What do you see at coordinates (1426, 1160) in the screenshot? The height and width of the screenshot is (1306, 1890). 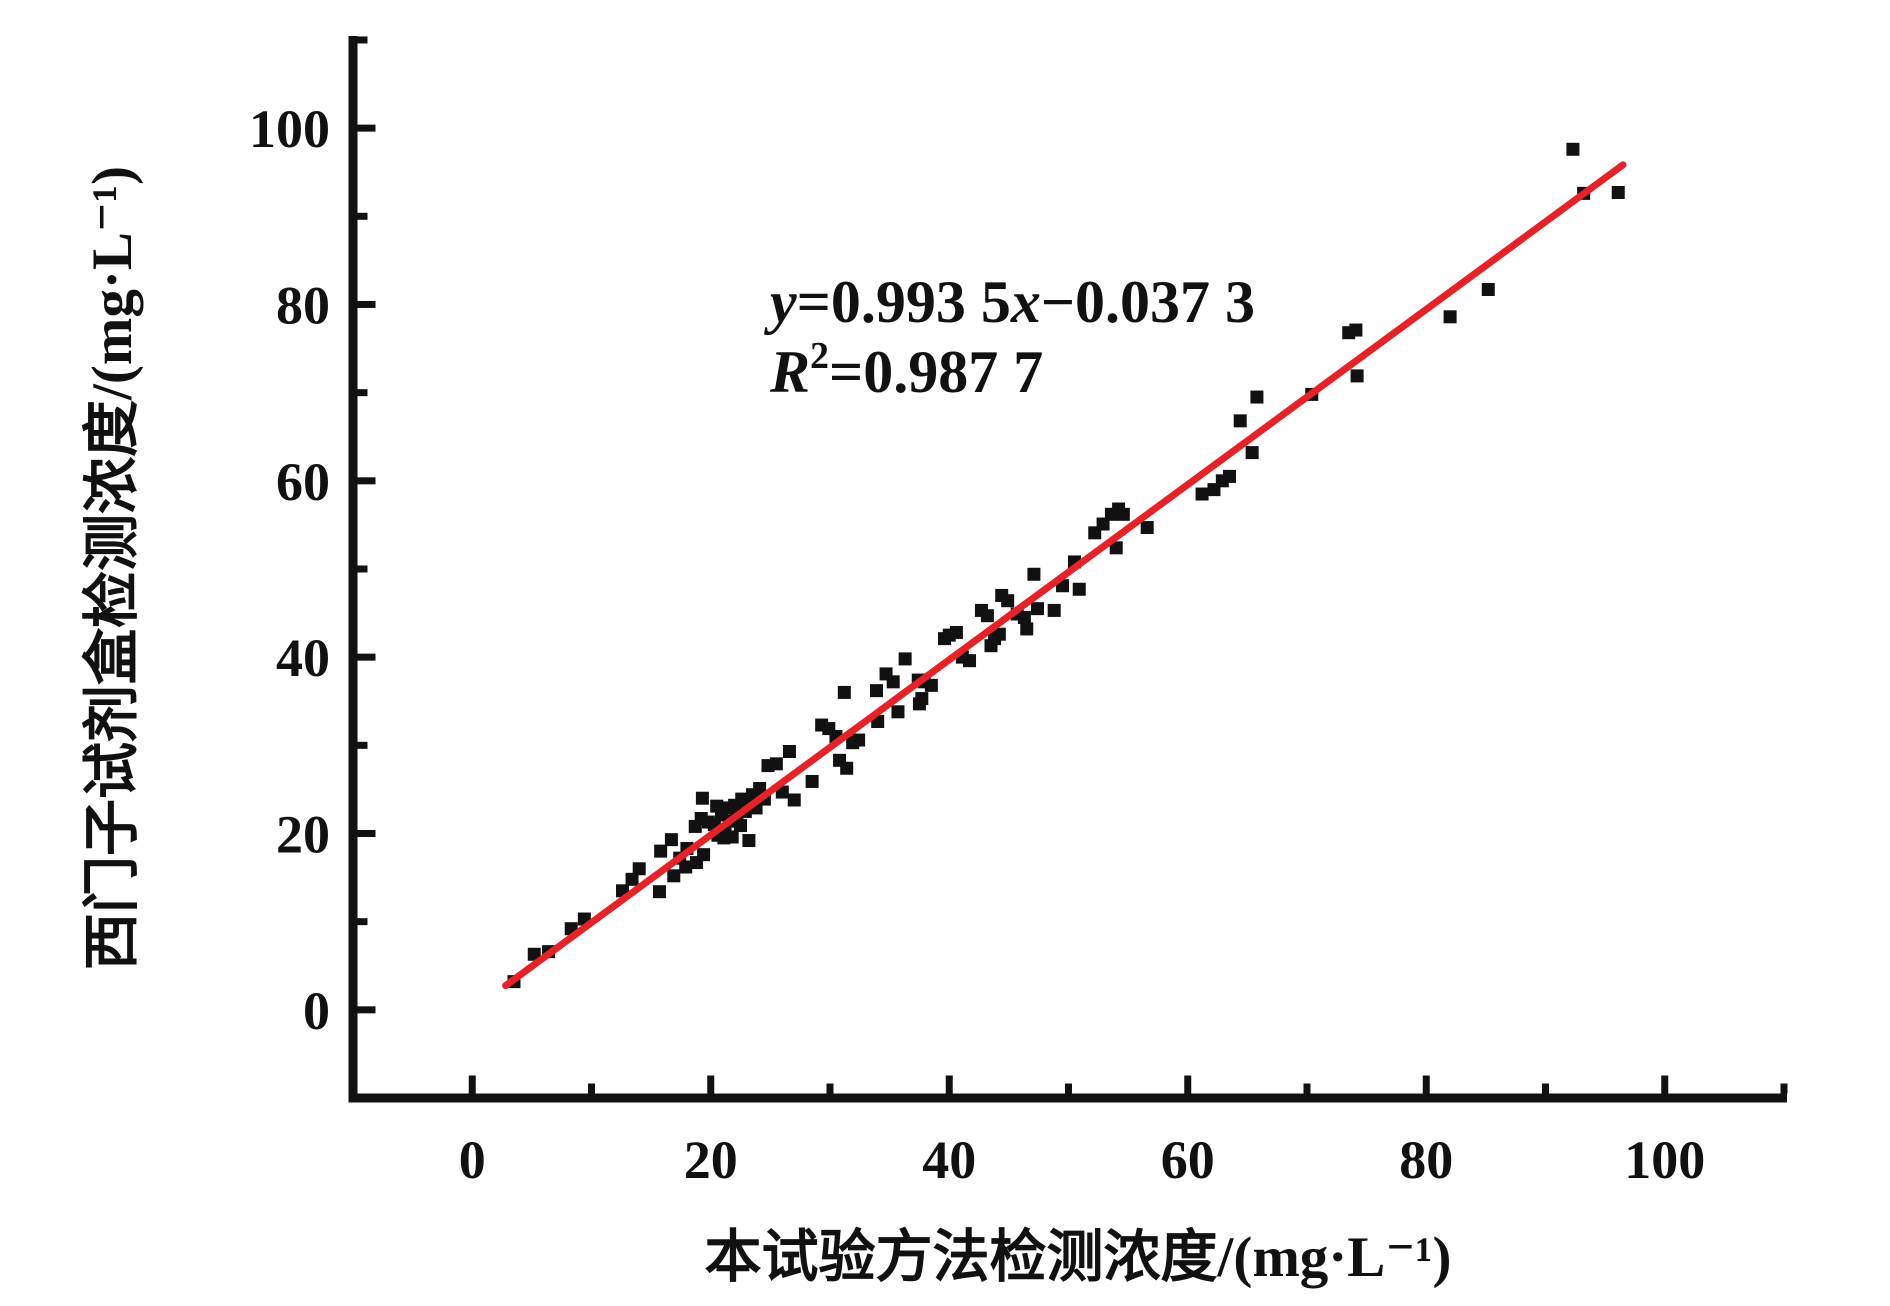 I see `x-tick-label: 80` at bounding box center [1426, 1160].